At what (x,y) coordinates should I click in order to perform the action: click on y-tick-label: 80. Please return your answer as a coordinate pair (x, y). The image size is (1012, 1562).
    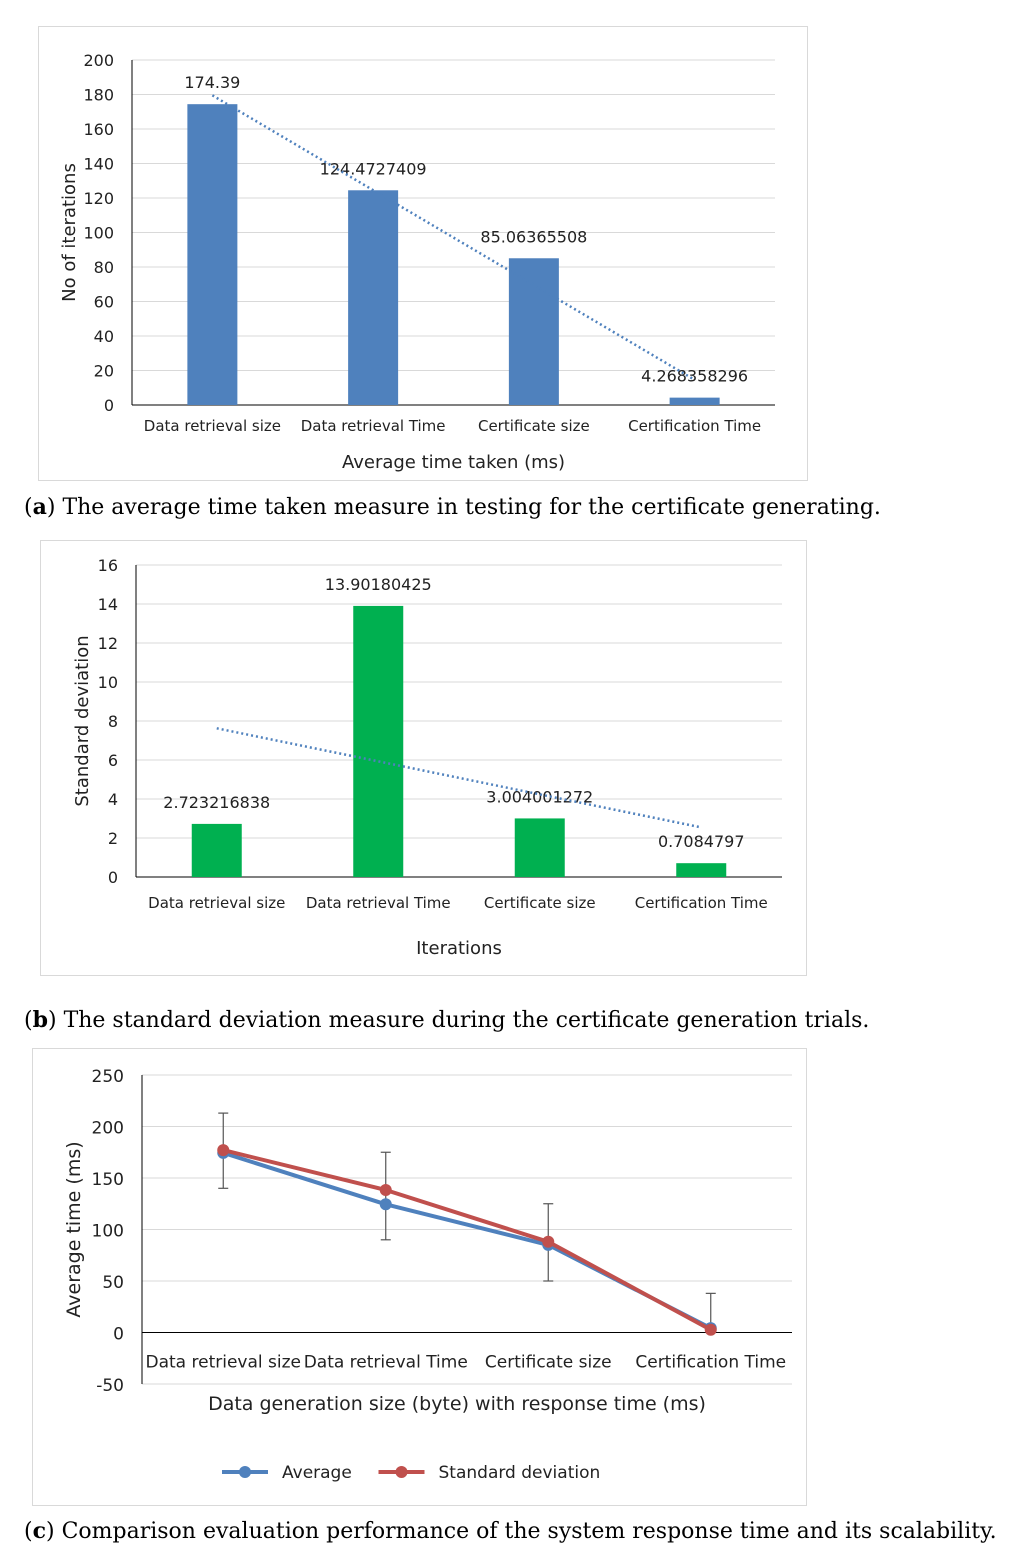
    Looking at the image, I should click on (104, 267).